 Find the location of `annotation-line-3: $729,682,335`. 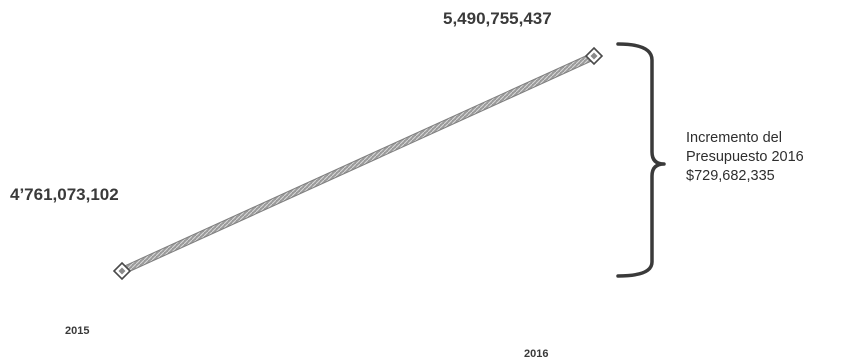

annotation-line-3: $729,682,335 is located at coordinates (730, 176).